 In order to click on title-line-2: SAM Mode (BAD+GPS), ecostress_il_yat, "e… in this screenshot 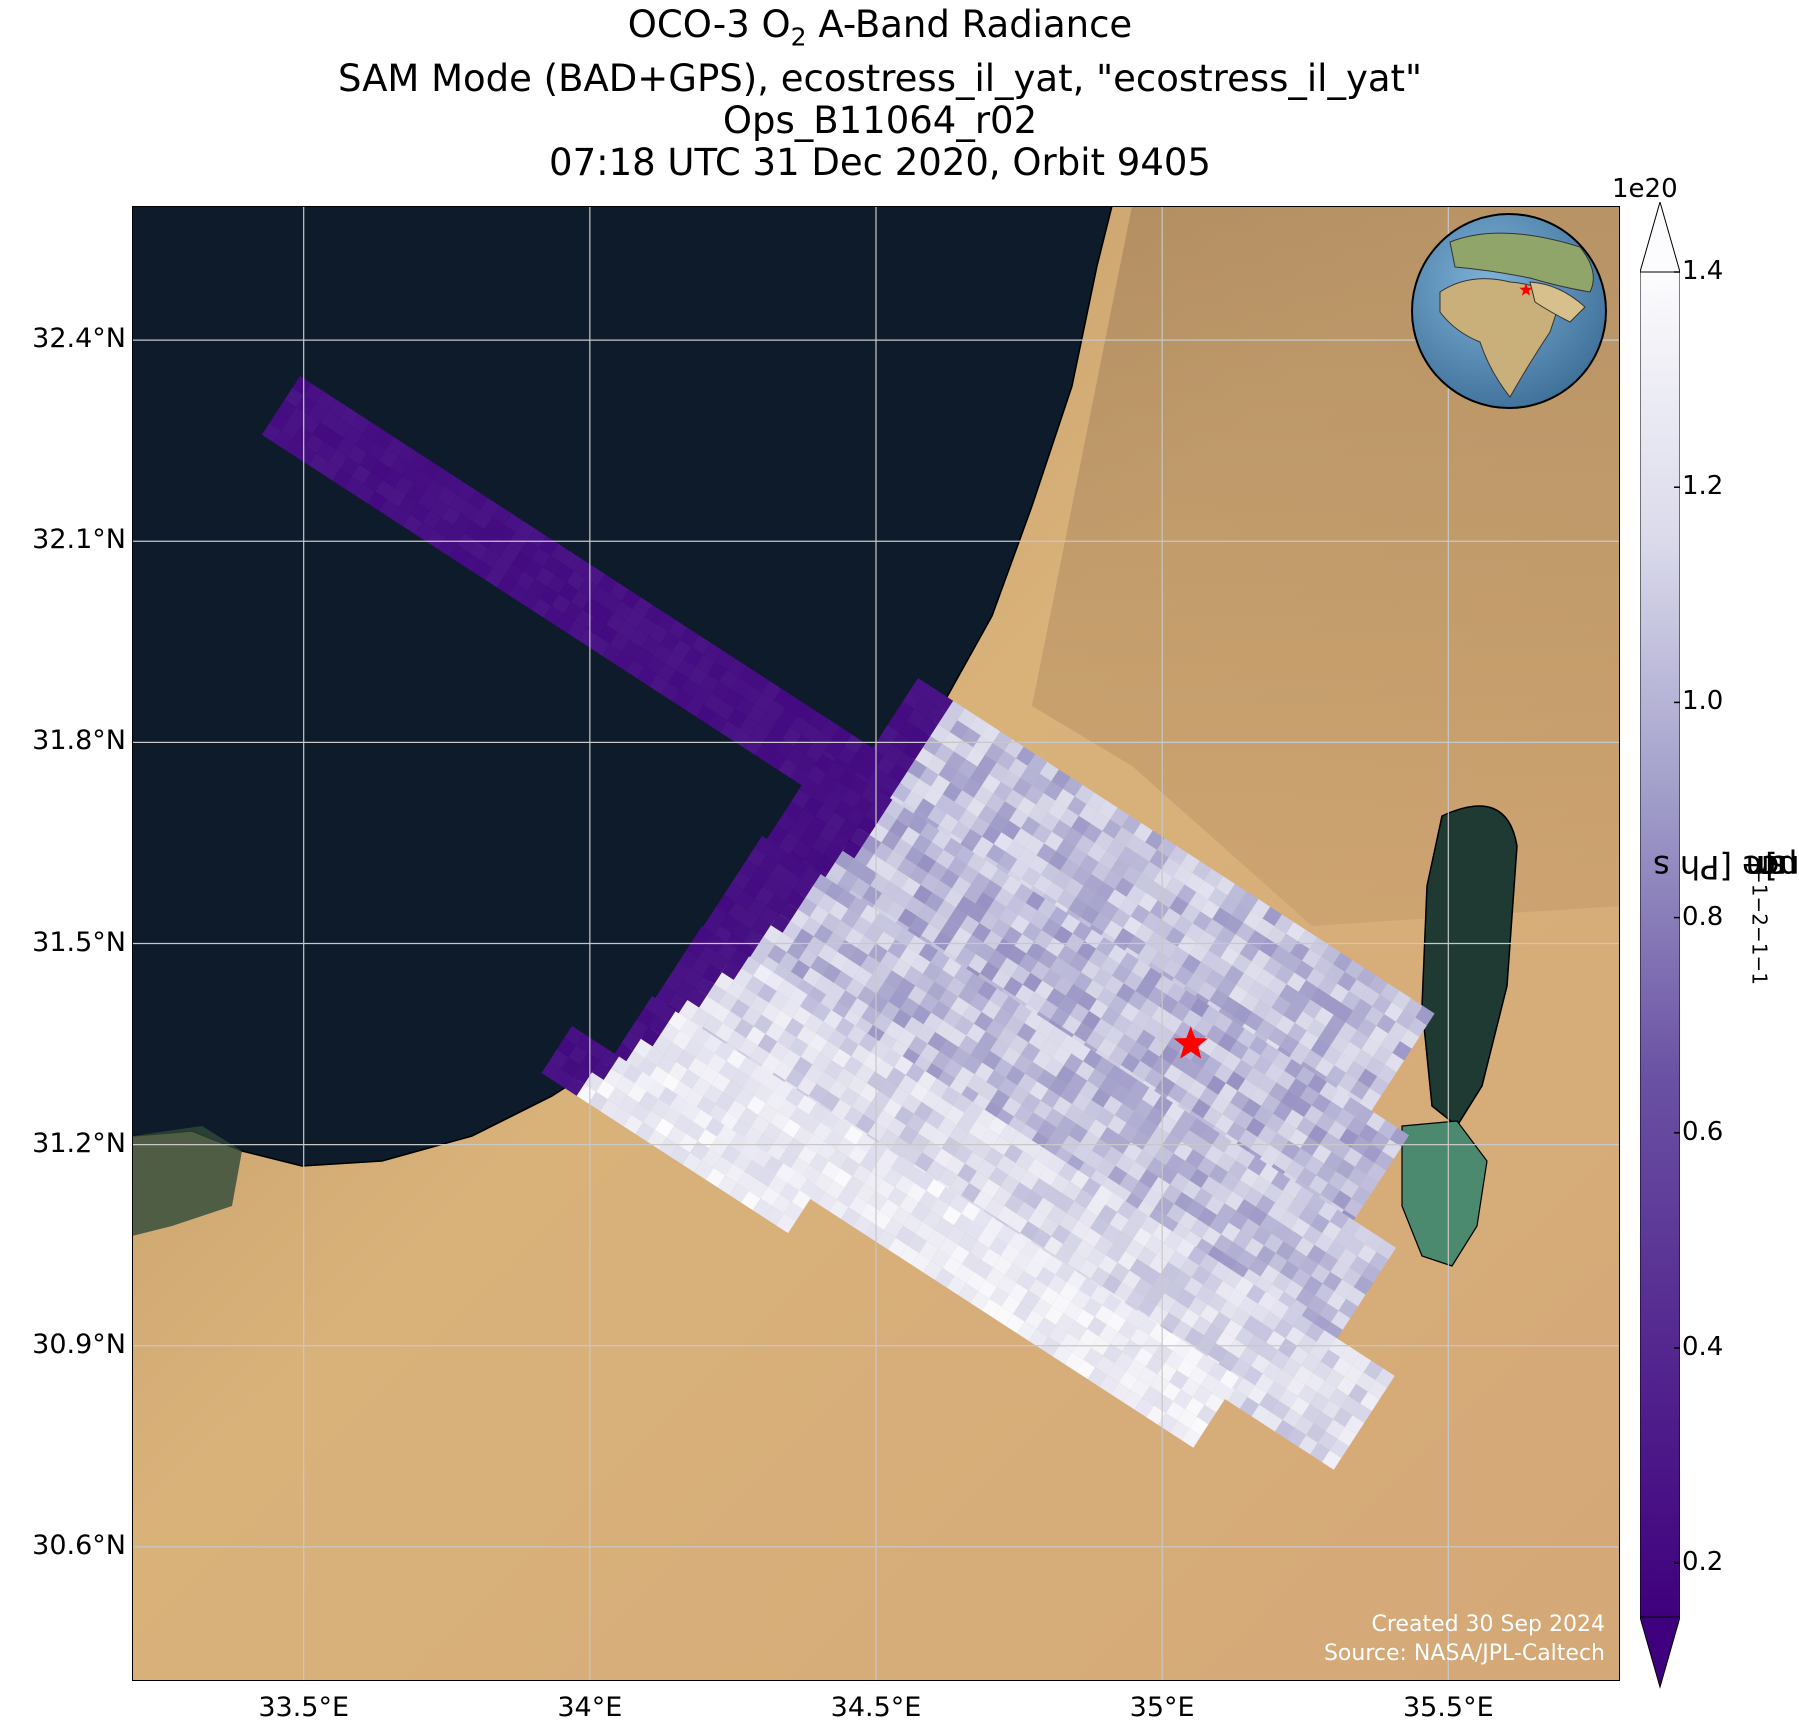, I will do `click(880, 79)`.